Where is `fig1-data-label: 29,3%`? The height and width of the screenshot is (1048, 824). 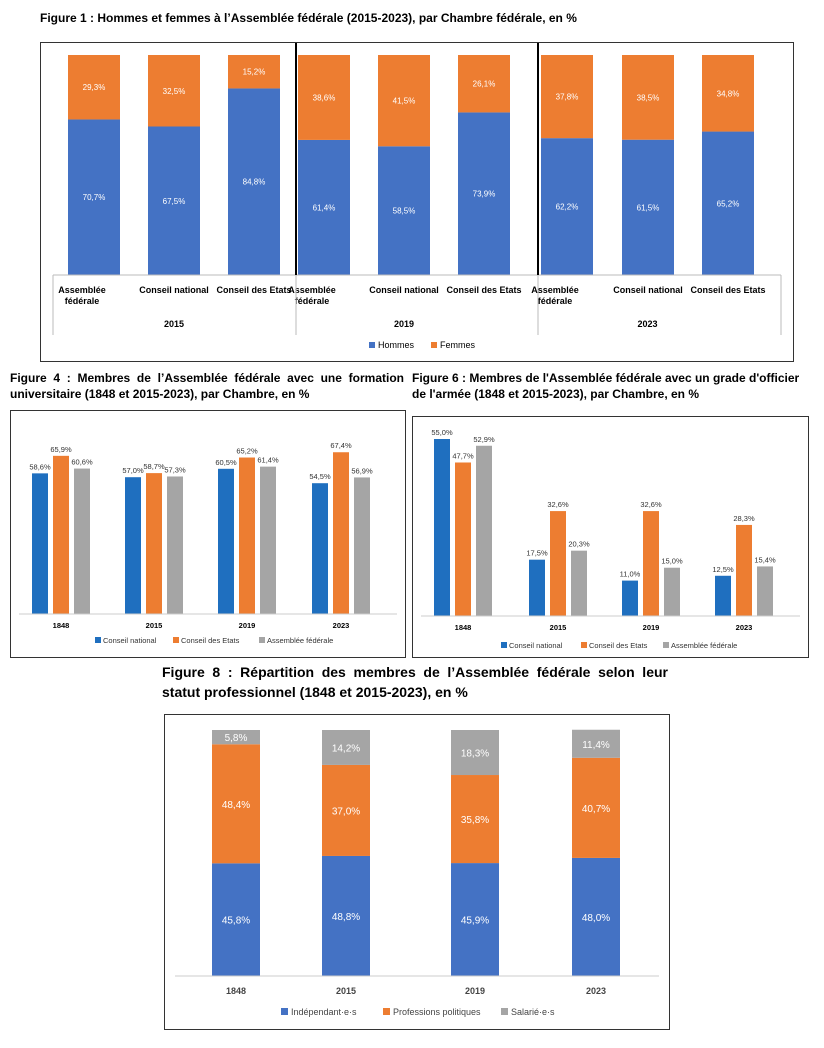 fig1-data-label: 29,3% is located at coordinates (94, 87).